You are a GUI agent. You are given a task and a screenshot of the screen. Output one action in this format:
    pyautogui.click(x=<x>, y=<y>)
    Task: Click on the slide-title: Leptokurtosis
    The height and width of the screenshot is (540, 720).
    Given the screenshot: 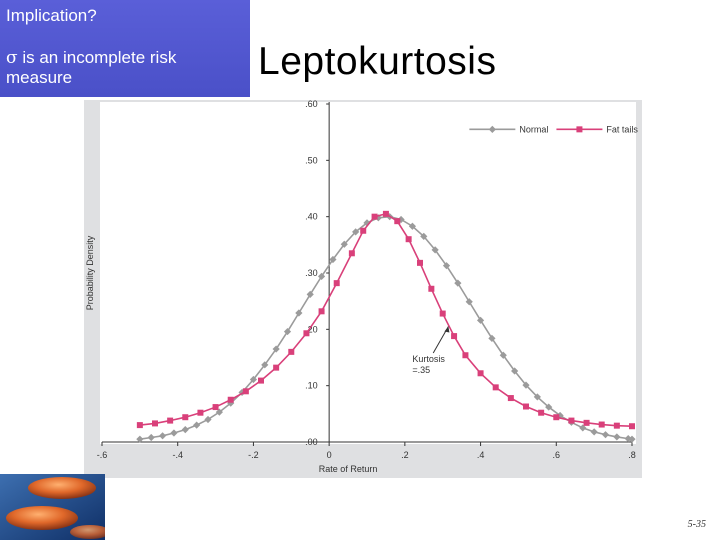 What is the action you would take?
    pyautogui.click(x=377, y=61)
    